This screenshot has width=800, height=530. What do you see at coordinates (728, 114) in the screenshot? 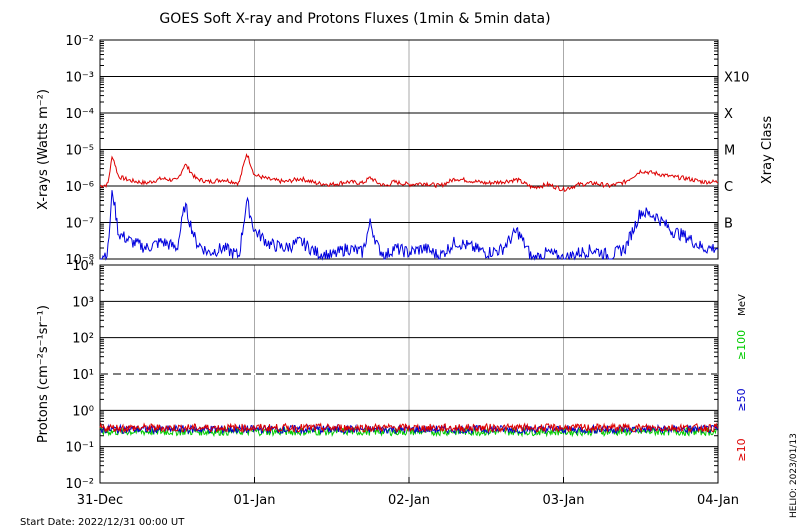
I see `xray-class-label: X` at bounding box center [728, 114].